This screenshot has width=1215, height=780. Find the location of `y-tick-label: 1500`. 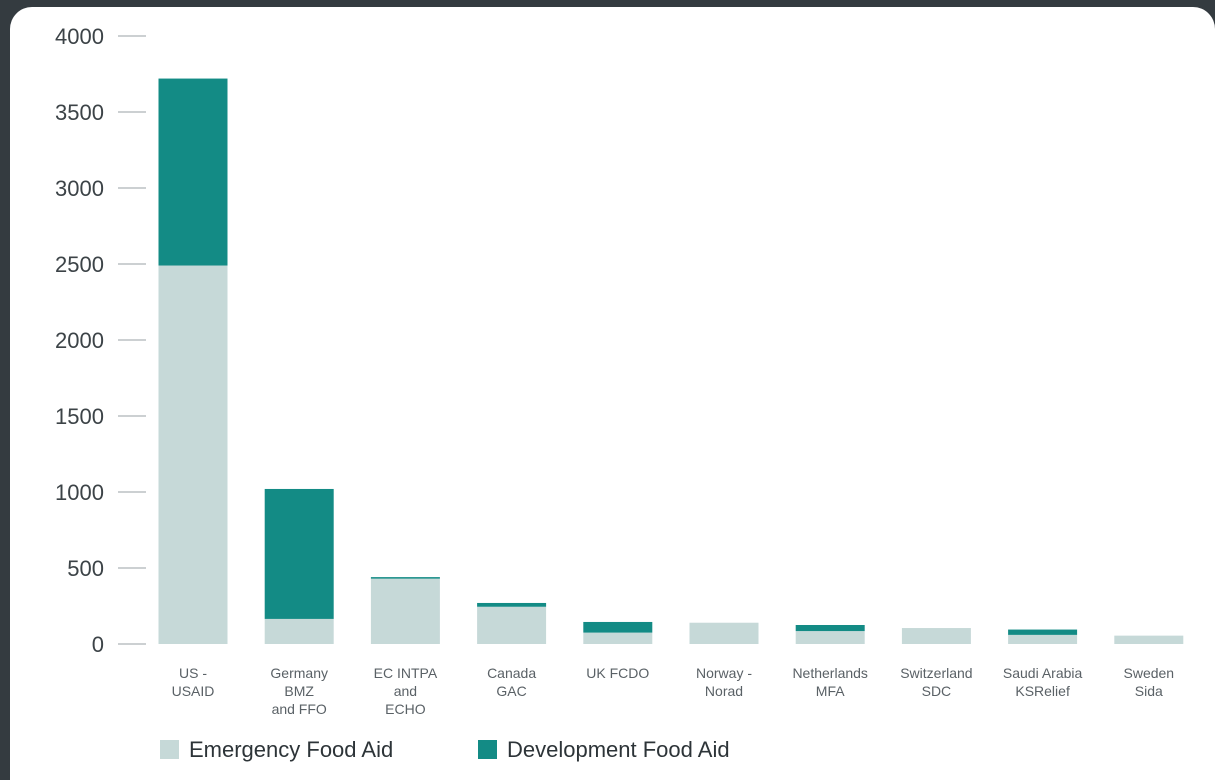

y-tick-label: 1500 is located at coordinates (79, 416).